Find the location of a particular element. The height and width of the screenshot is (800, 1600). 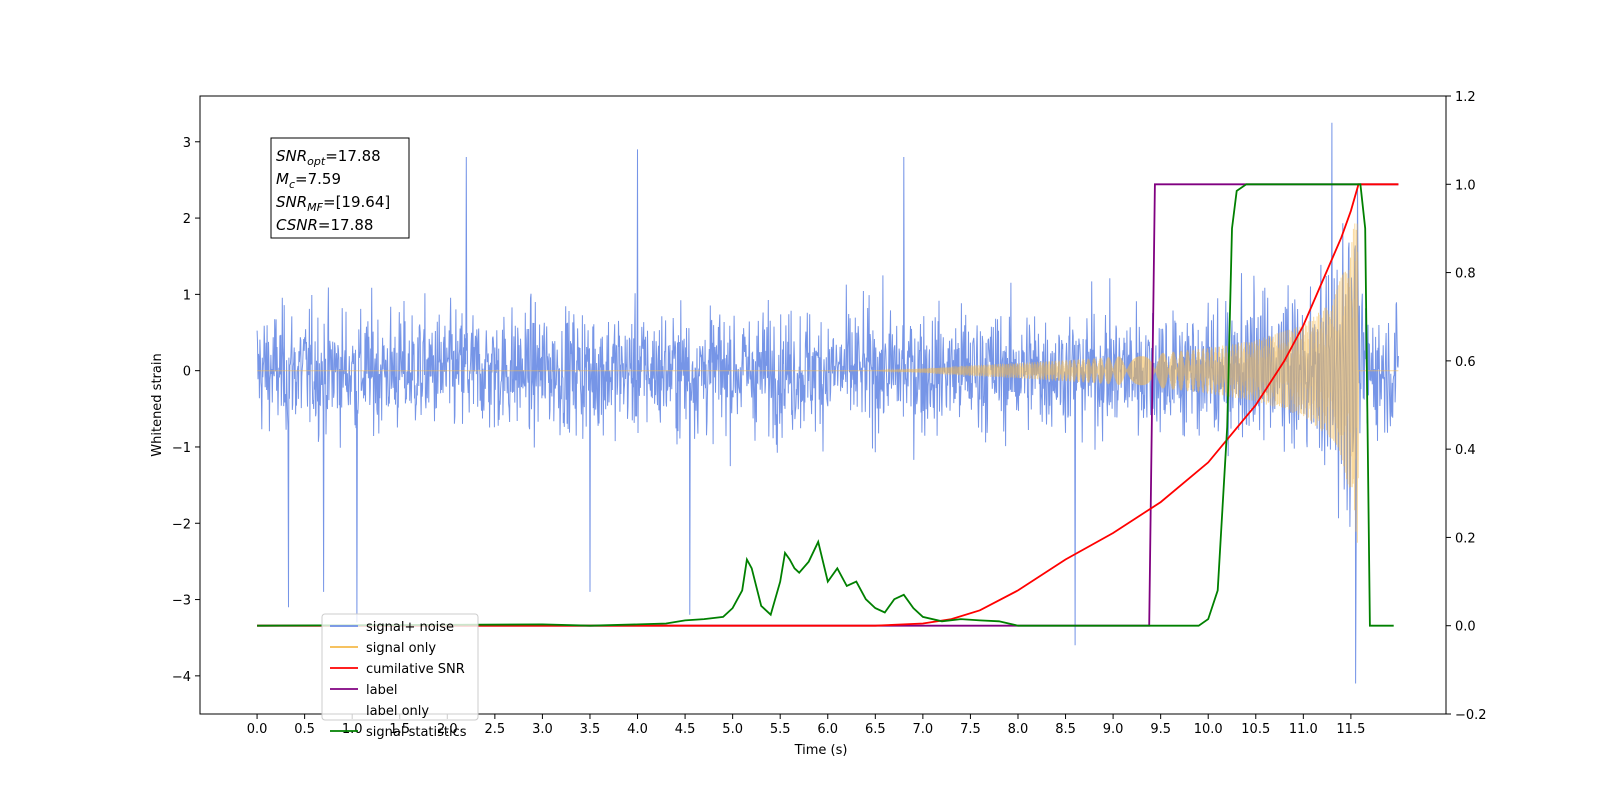

info-line-symbol: CSNR is located at coordinates (297, 225).